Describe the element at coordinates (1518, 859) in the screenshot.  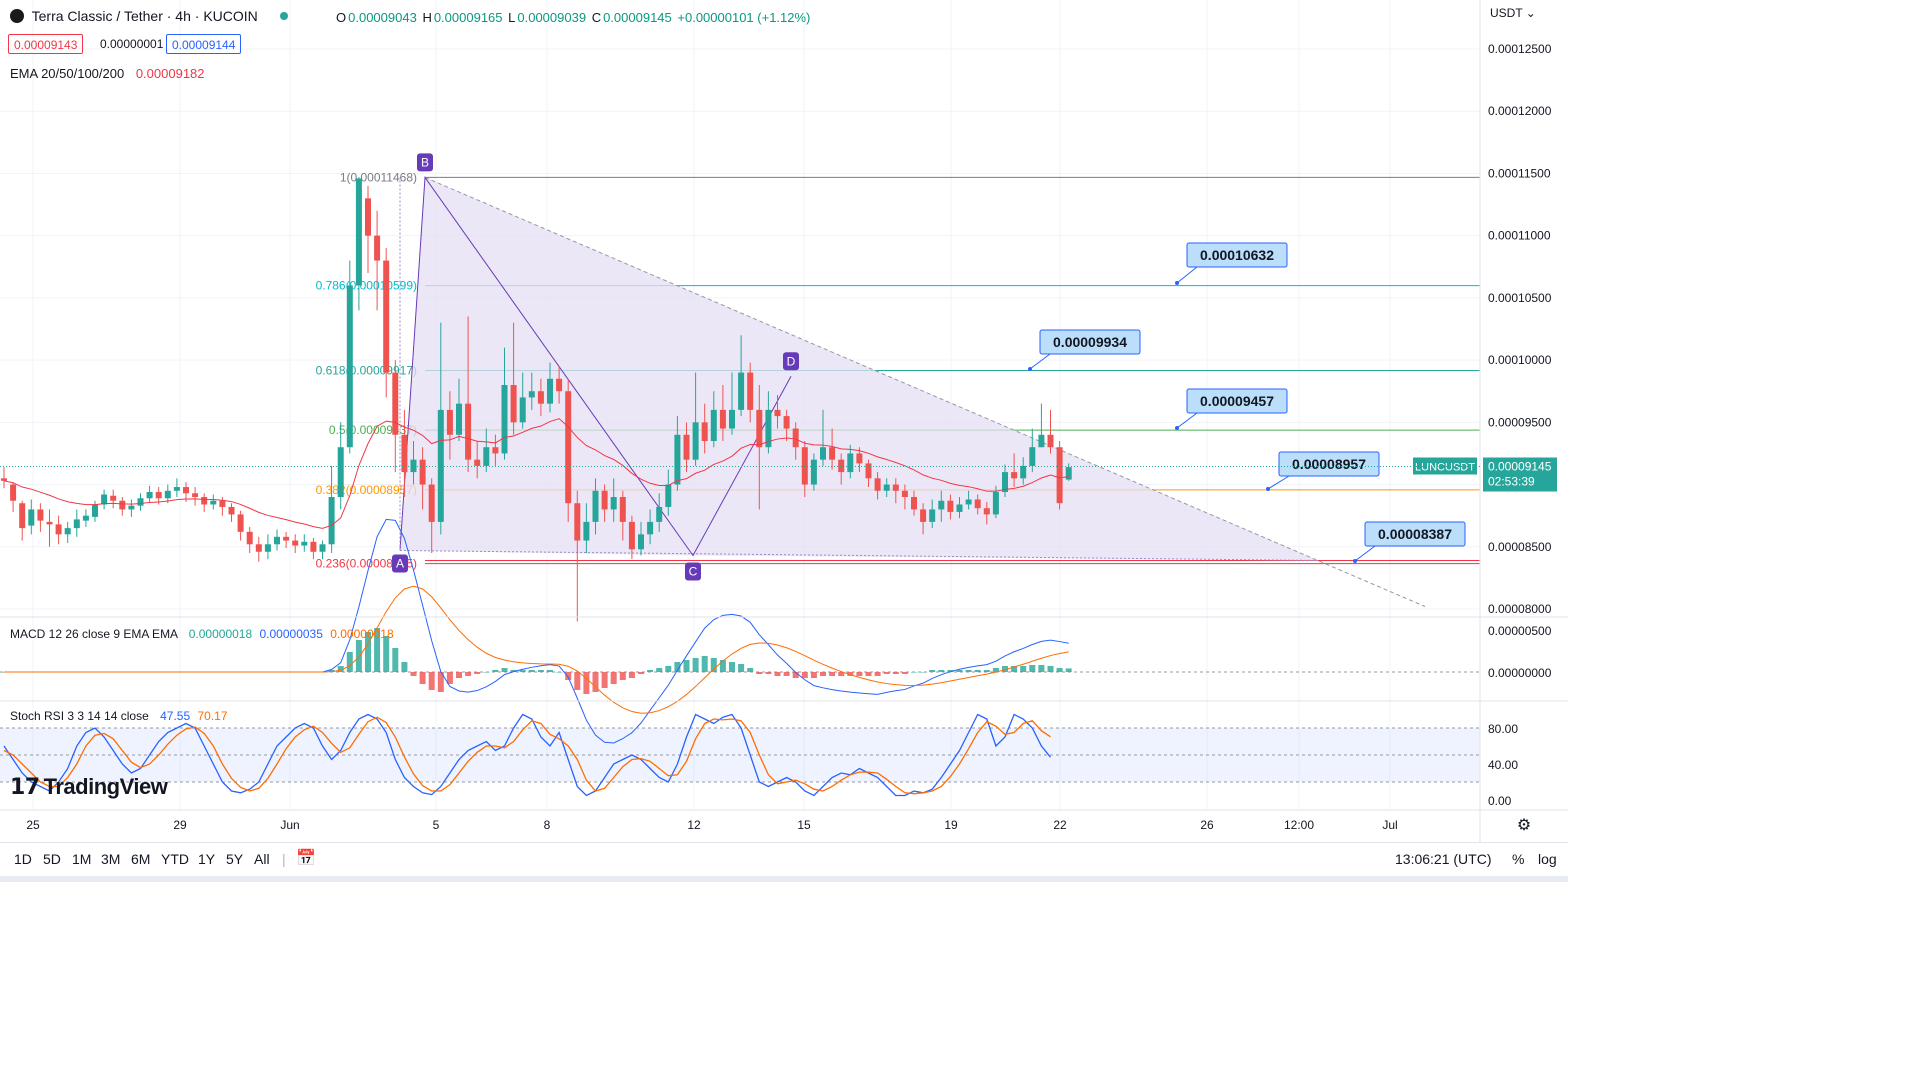
I see `percent-toggle: %` at that location.